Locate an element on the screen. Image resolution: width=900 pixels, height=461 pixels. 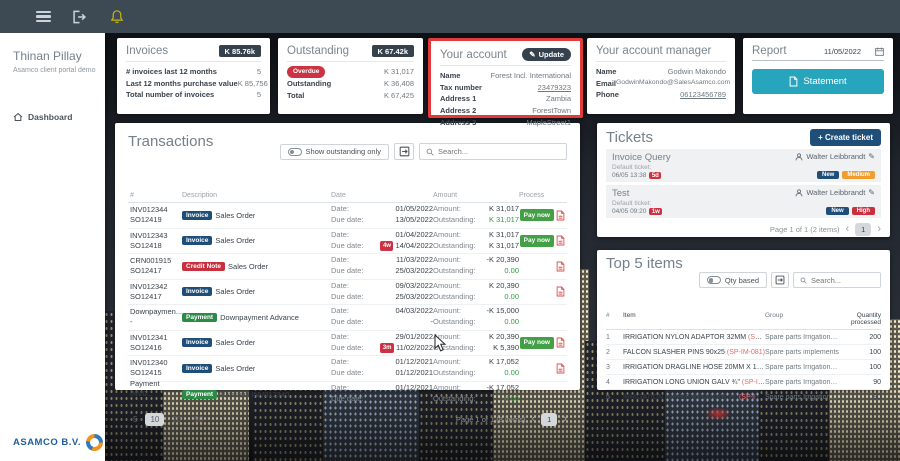
invoices-row-label: # invoices last 12 months is located at coordinates (171, 71).